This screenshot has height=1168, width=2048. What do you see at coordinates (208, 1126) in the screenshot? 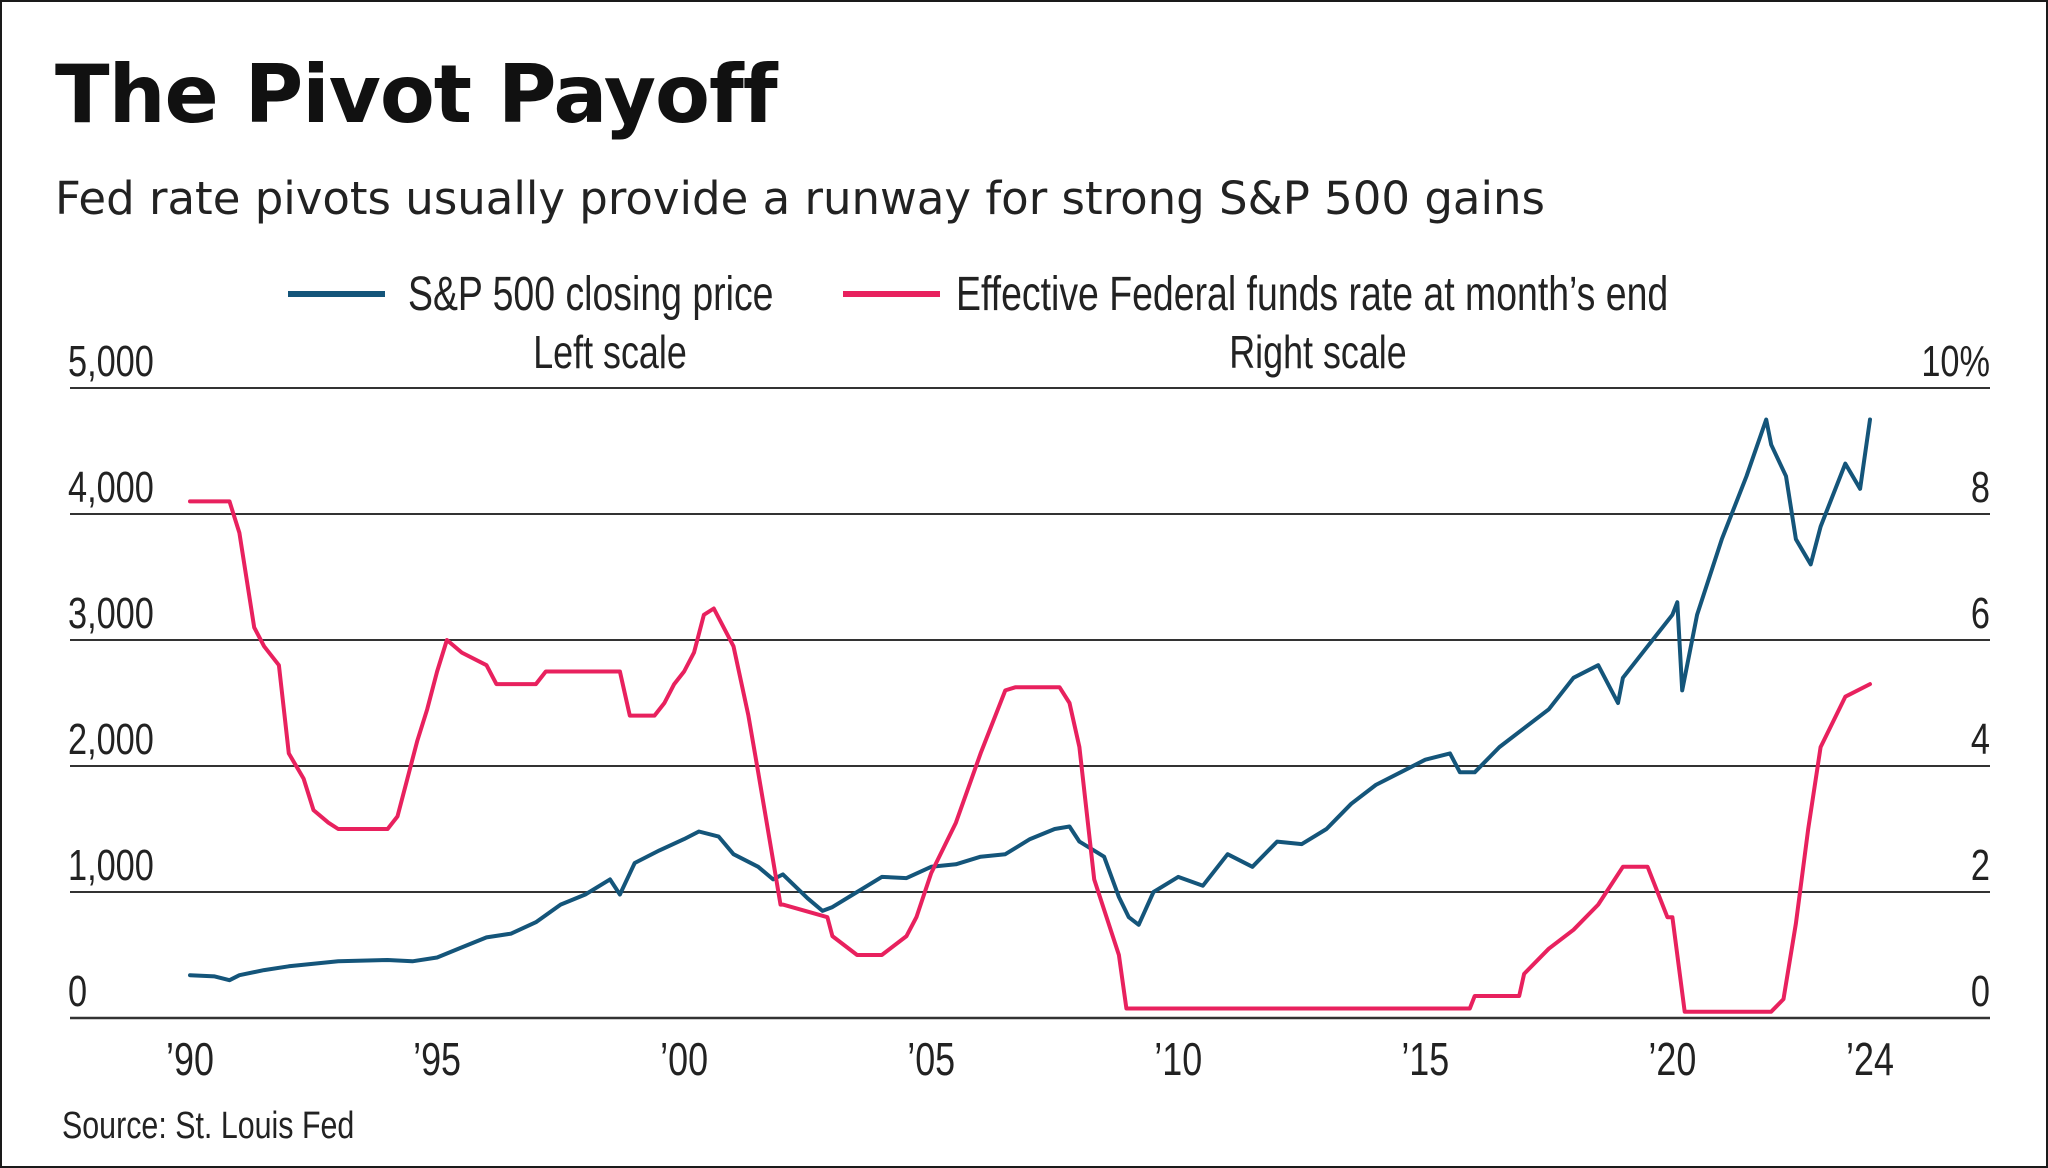
I see `source-note: Source: St. Louis Fed` at bounding box center [208, 1126].